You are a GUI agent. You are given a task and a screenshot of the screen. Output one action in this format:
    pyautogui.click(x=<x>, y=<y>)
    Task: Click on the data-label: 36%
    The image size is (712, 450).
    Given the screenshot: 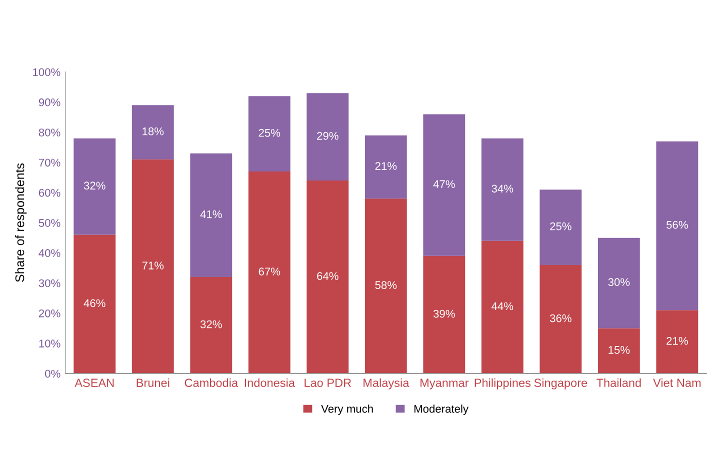 What is the action you would take?
    pyautogui.click(x=561, y=318)
    